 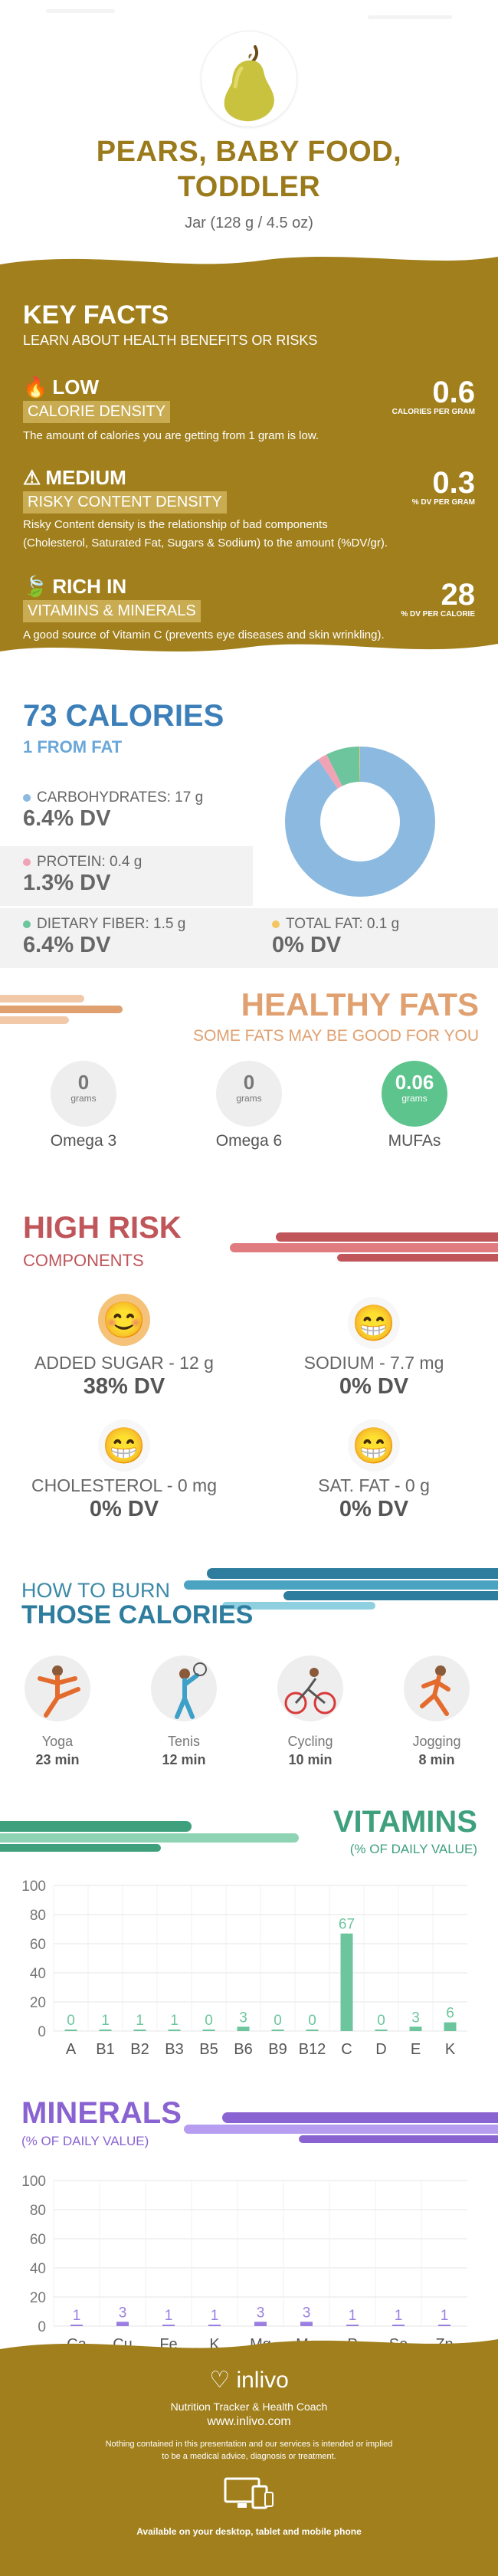 I want to click on minerals-value-label-K: 1, so click(x=215, y=2316).